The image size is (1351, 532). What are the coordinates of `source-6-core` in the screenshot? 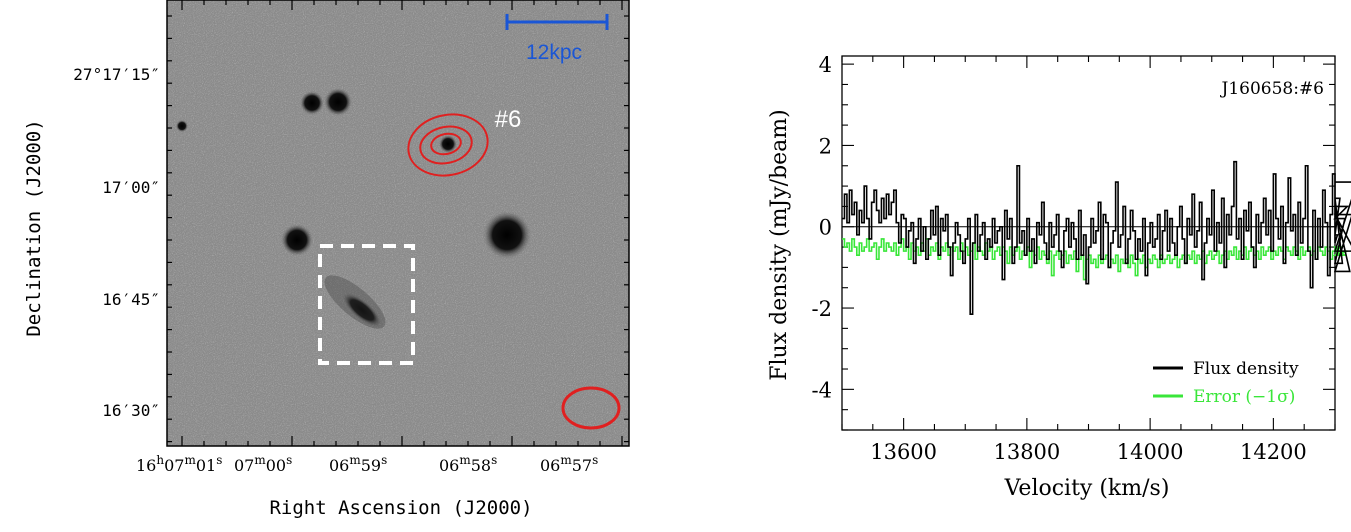 It's located at (448, 144).